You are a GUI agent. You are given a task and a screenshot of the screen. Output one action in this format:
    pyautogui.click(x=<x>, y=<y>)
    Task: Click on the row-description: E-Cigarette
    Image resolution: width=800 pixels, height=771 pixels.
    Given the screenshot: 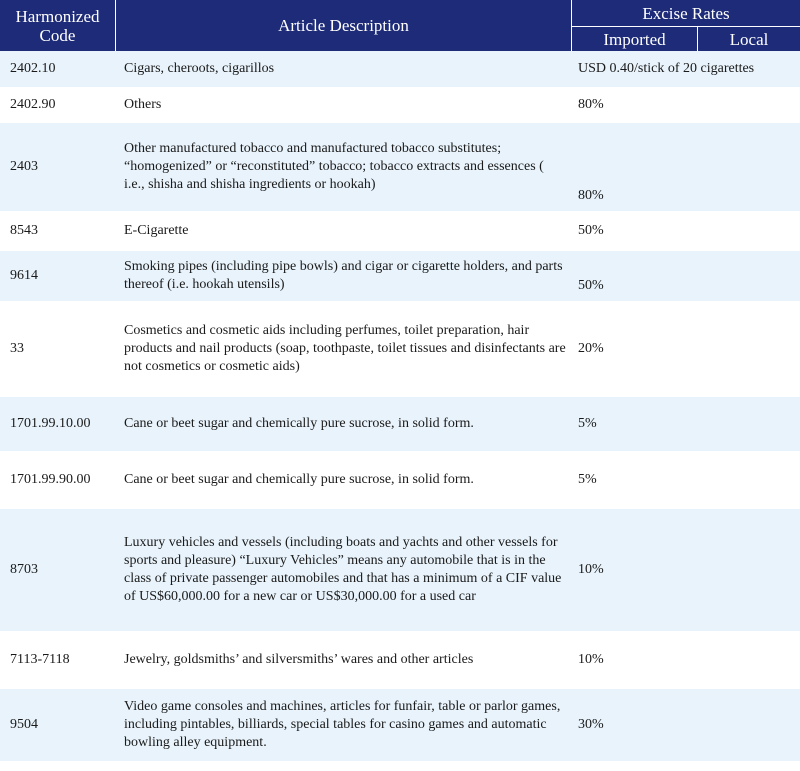 What is the action you would take?
    pyautogui.click(x=344, y=232)
    